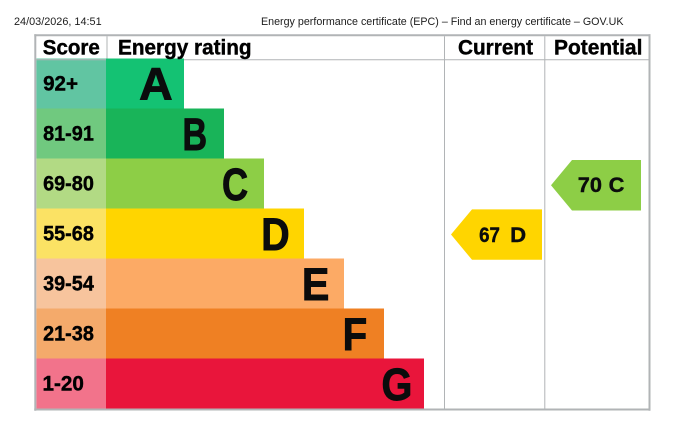 The width and height of the screenshot is (699, 421). I want to click on svg-text: F, so click(355, 334).